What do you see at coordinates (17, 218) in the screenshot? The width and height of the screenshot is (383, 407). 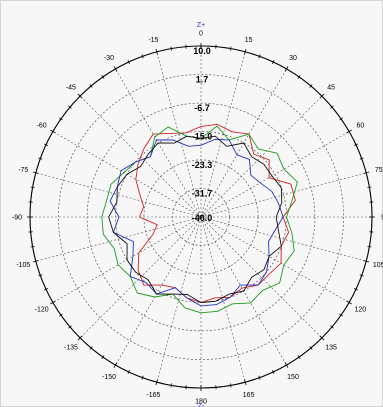 I see `angle-tick-label: -90` at bounding box center [17, 218].